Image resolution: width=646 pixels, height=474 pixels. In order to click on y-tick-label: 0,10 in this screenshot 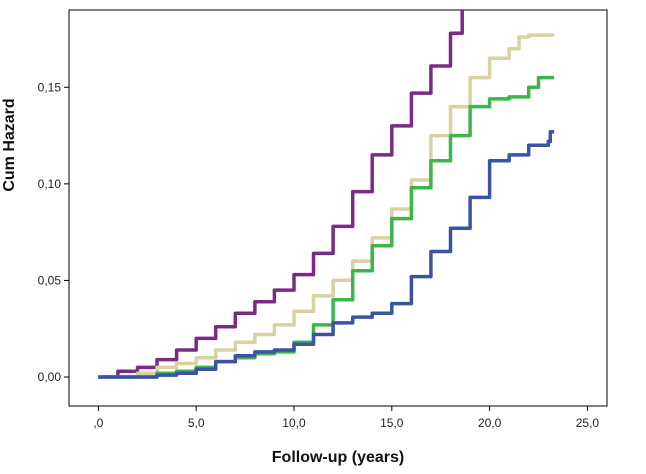, I will do `click(50, 184)`.